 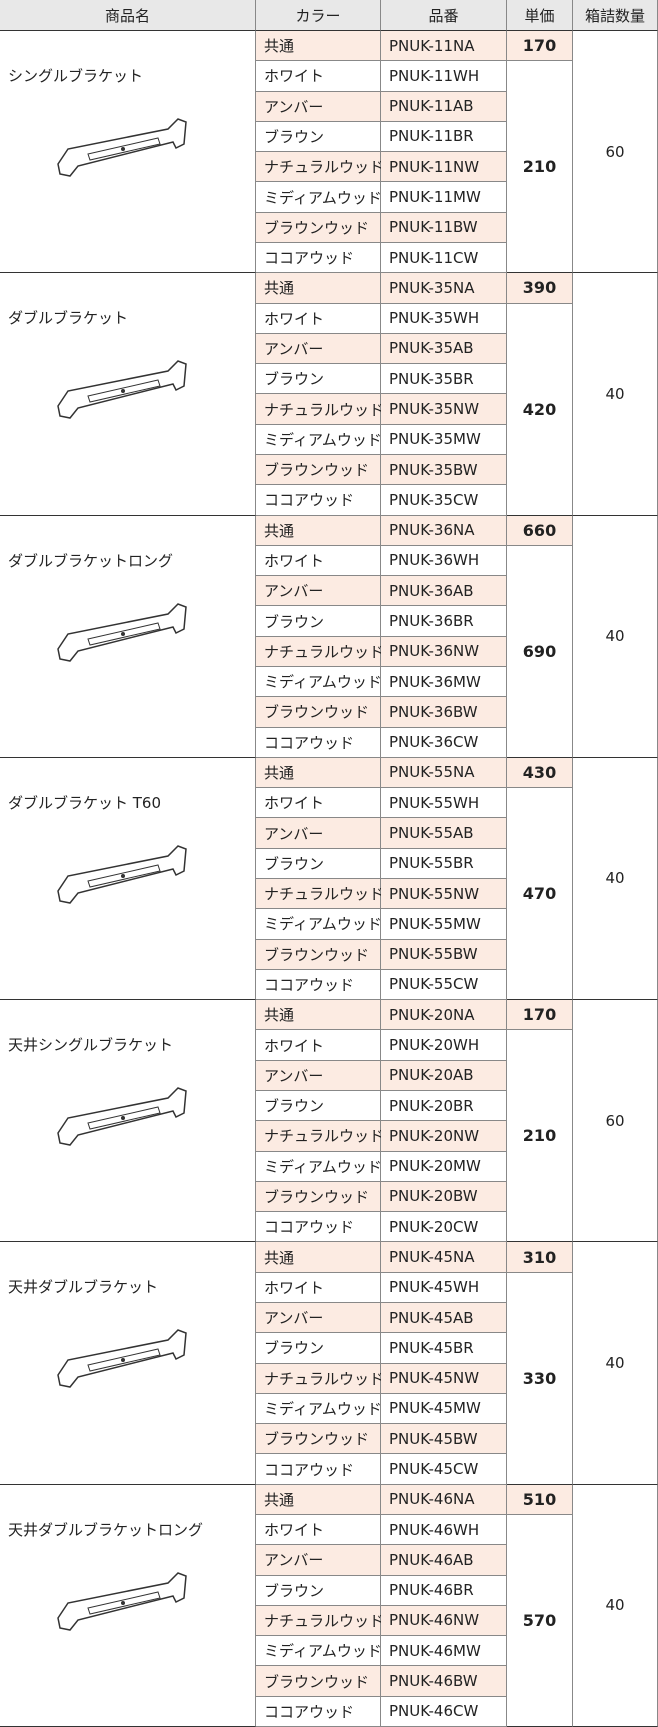 I want to click on cell-text: PNUK-55NW, so click(x=434, y=893).